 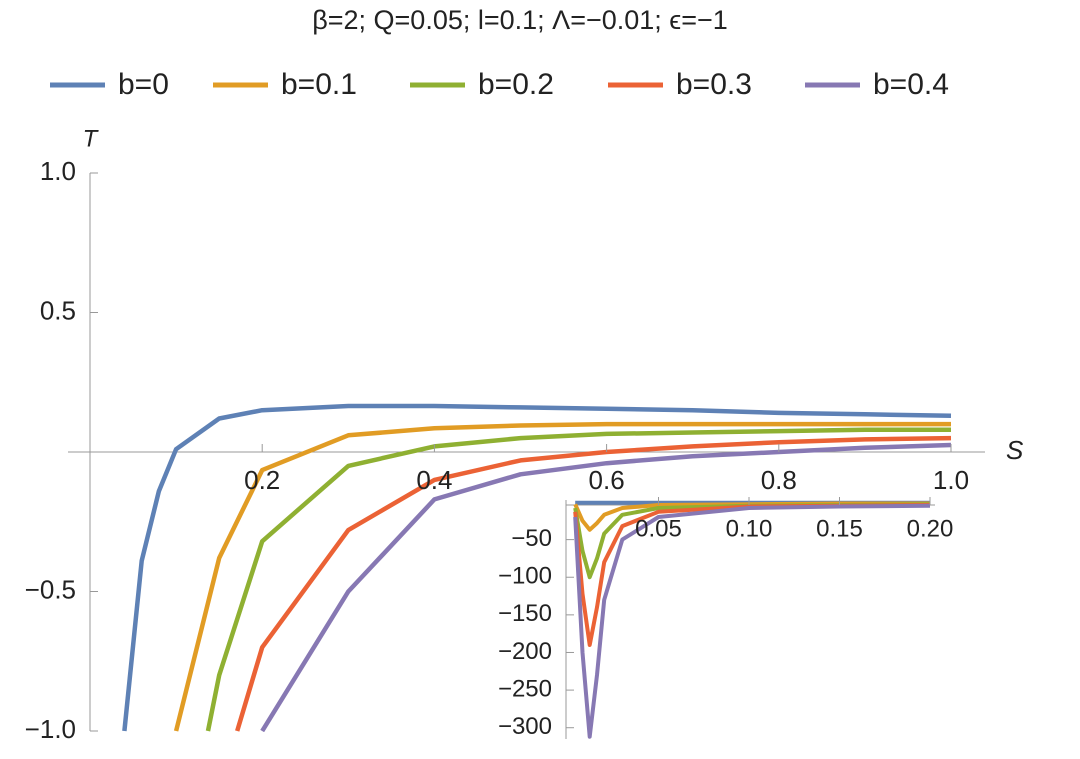 I want to click on x-tick-label: 0.10, so click(x=749, y=528).